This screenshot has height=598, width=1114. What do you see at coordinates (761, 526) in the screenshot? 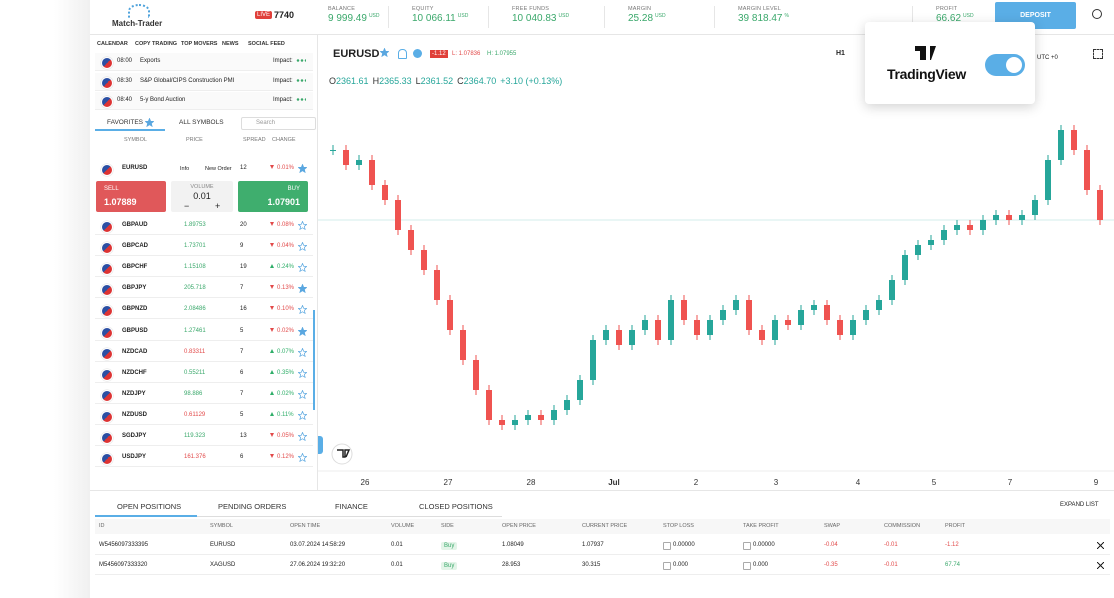
I see `column-header: TAKE PROFIT` at bounding box center [761, 526].